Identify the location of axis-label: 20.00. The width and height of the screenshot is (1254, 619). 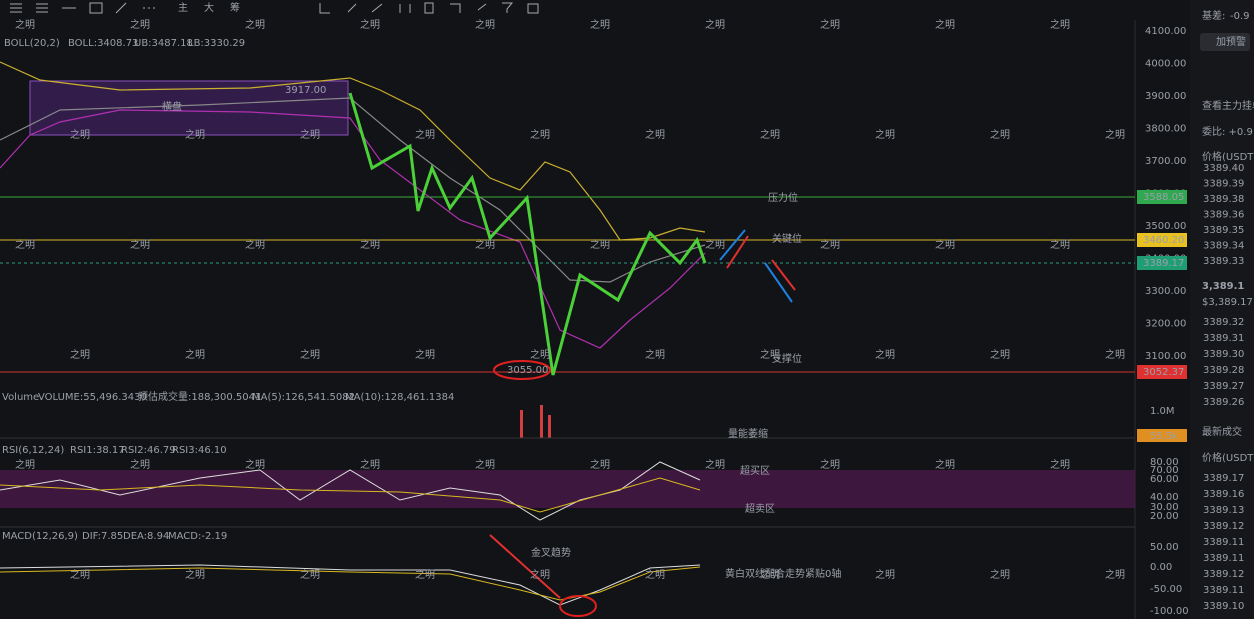
(1164, 516).